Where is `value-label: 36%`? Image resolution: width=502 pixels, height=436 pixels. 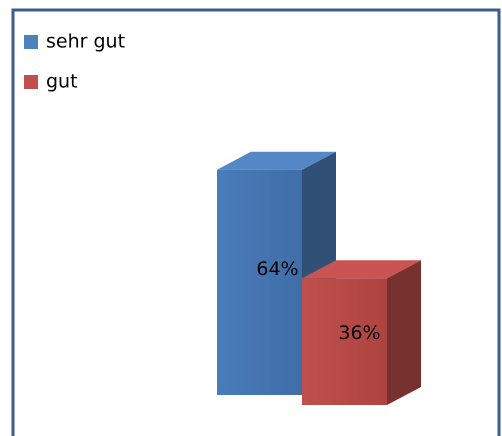
value-label: 36% is located at coordinates (359, 333).